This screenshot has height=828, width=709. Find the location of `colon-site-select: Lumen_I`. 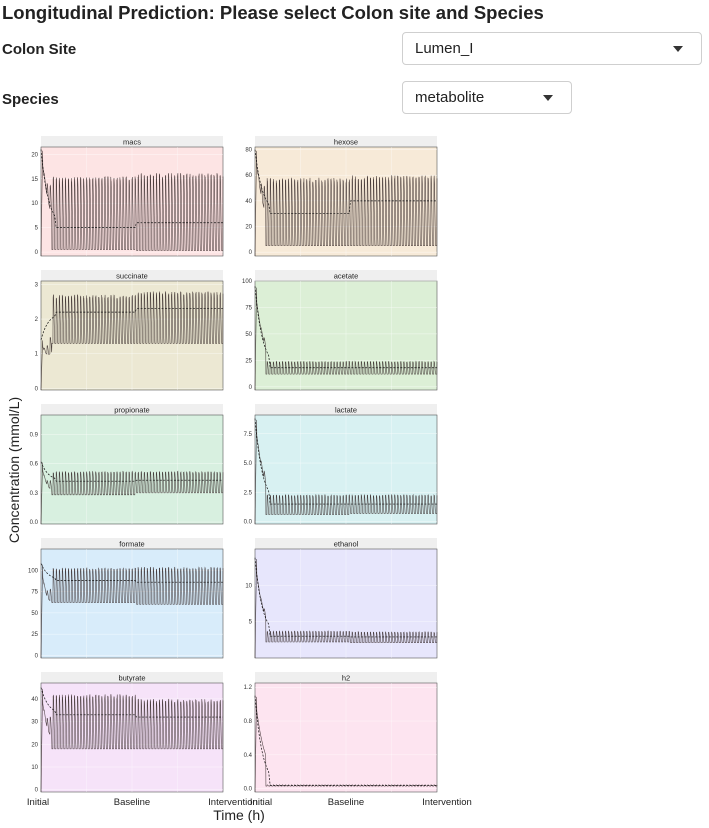

colon-site-select: Lumen_I is located at coordinates (552, 48).